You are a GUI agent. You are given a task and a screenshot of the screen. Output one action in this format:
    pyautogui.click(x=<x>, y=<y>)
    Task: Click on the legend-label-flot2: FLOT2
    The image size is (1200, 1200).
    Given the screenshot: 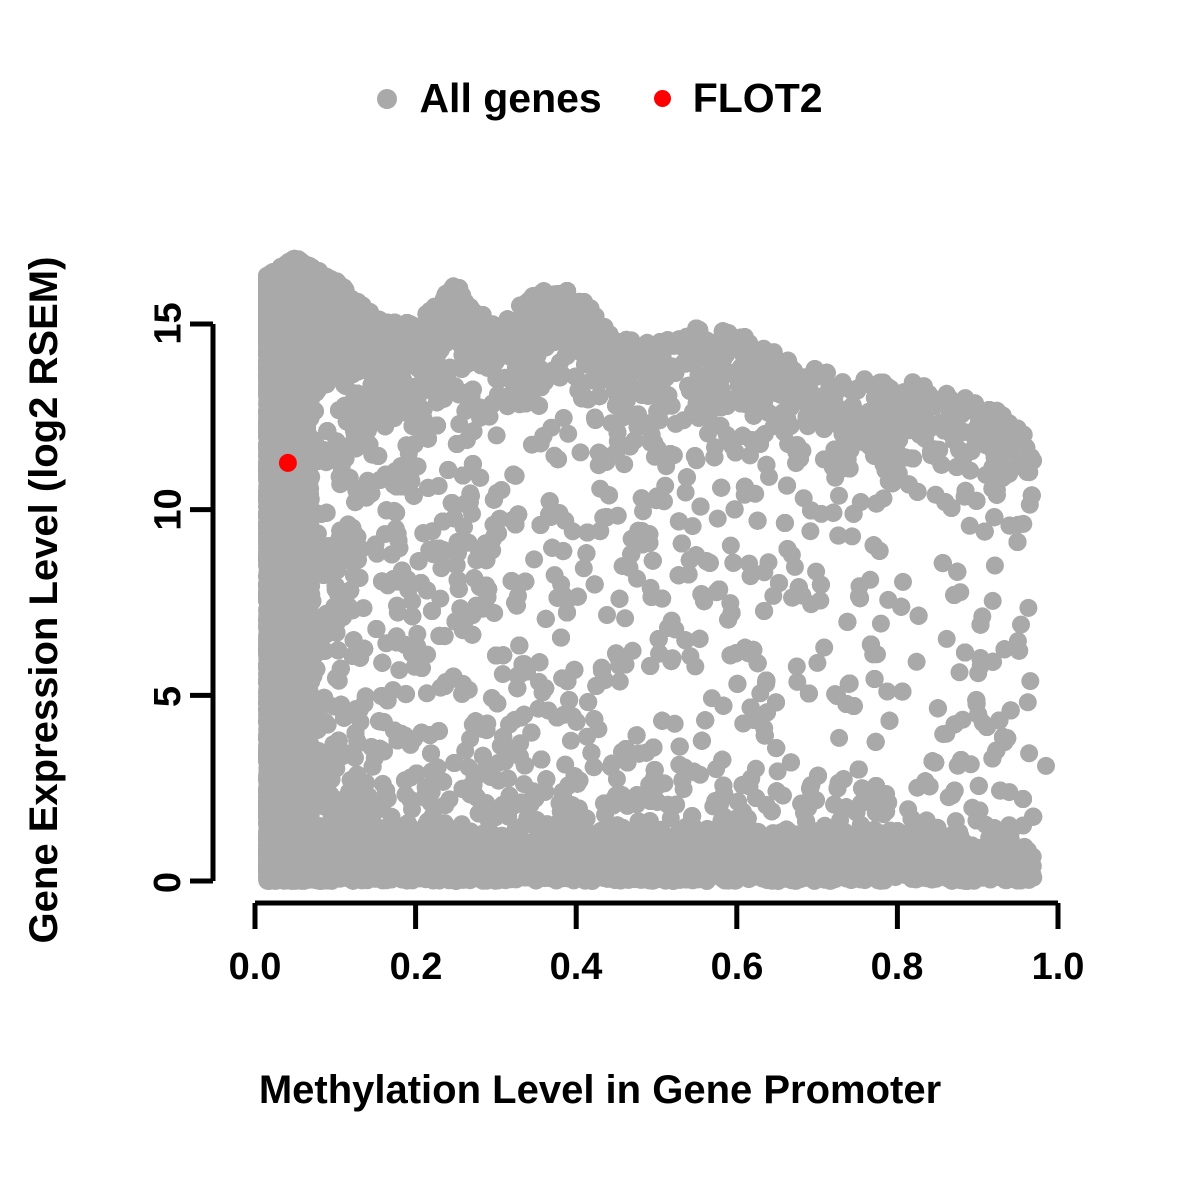 What is the action you would take?
    pyautogui.click(x=758, y=98)
    